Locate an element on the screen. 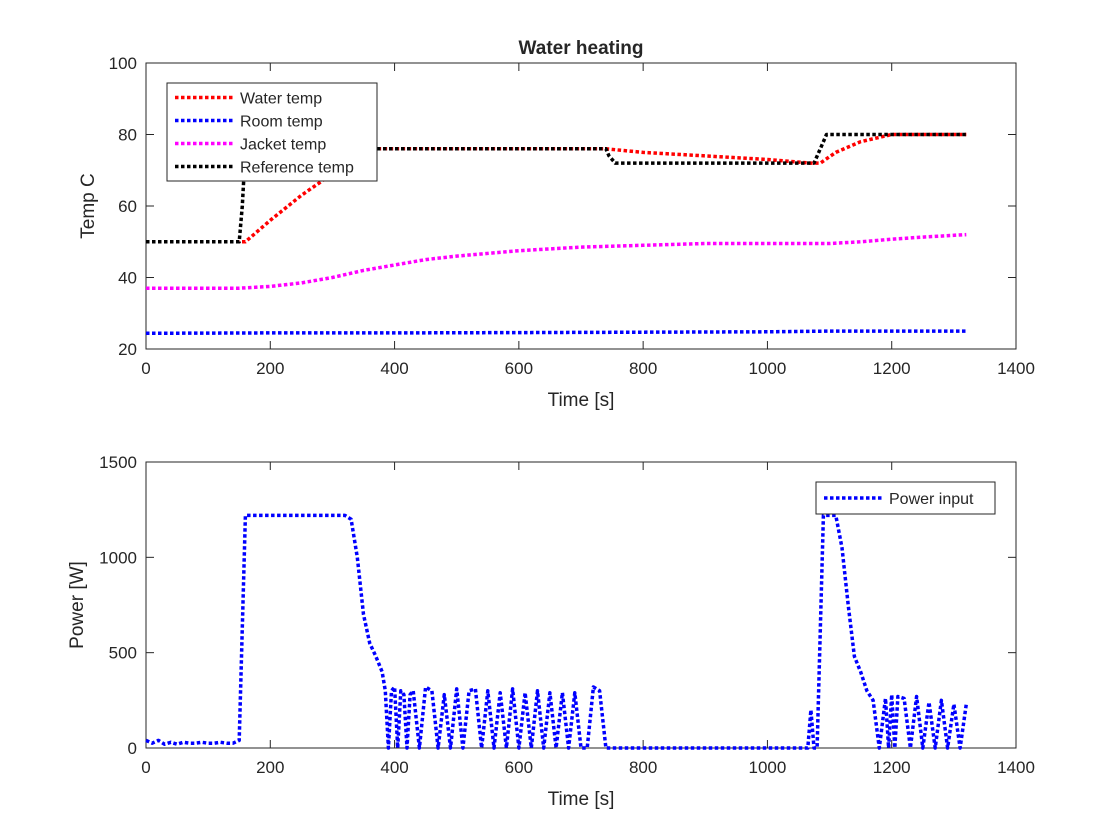  y-tick-label: 40 is located at coordinates (127, 278).